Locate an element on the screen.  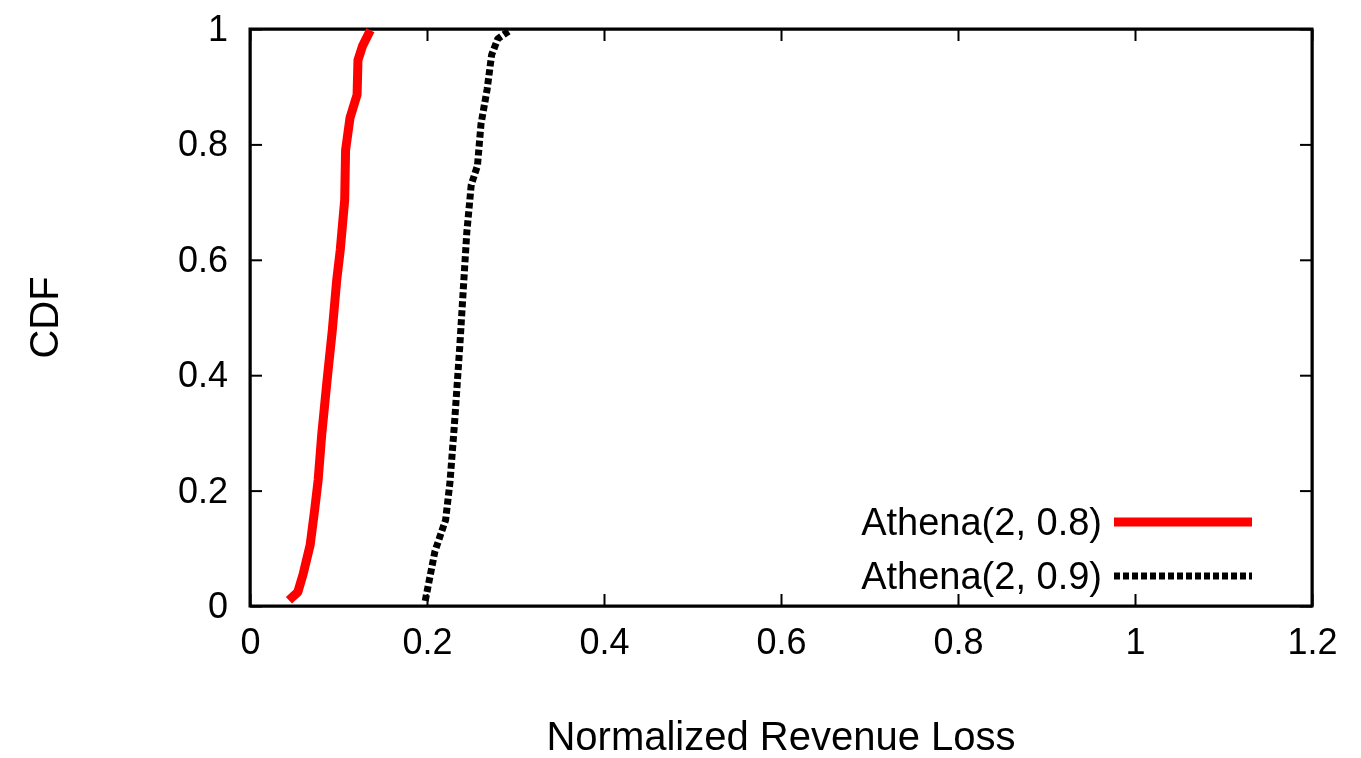
y-axis-title: CDF is located at coordinates (44, 317).